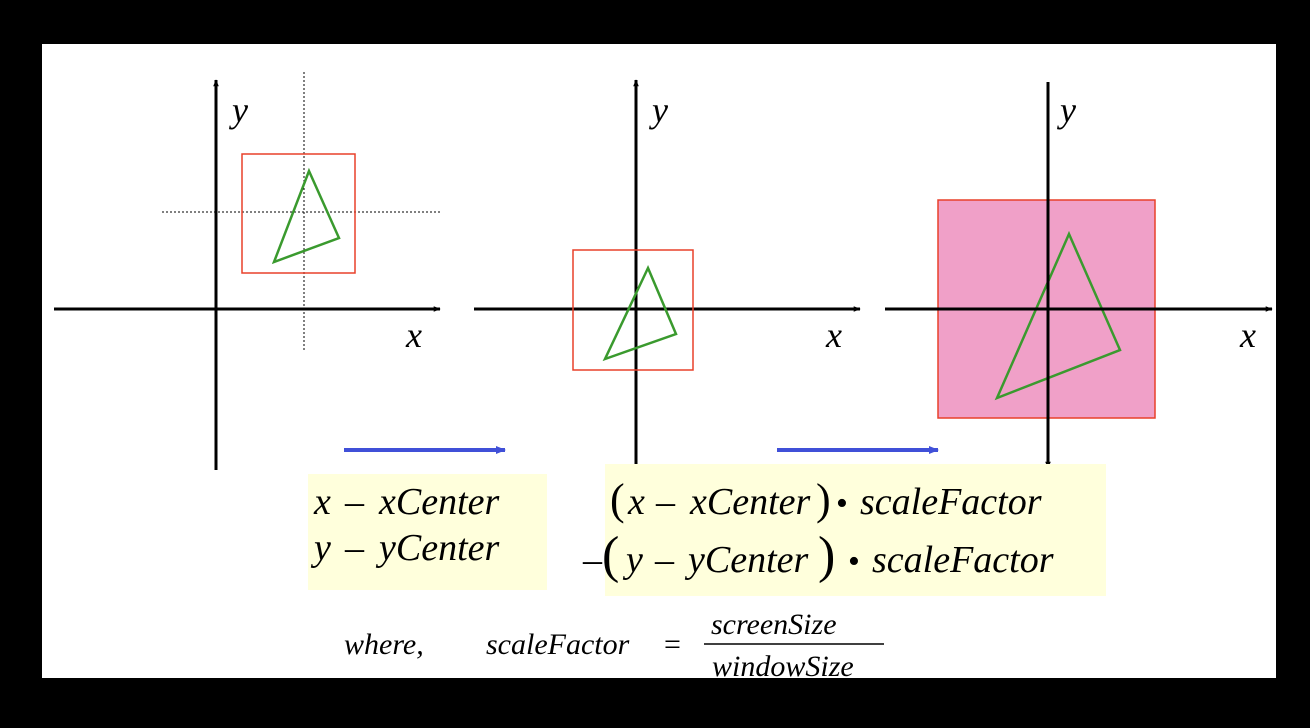 This screenshot has height=728, width=1310. I want to click on panel2-y-label: y, so click(658, 110).